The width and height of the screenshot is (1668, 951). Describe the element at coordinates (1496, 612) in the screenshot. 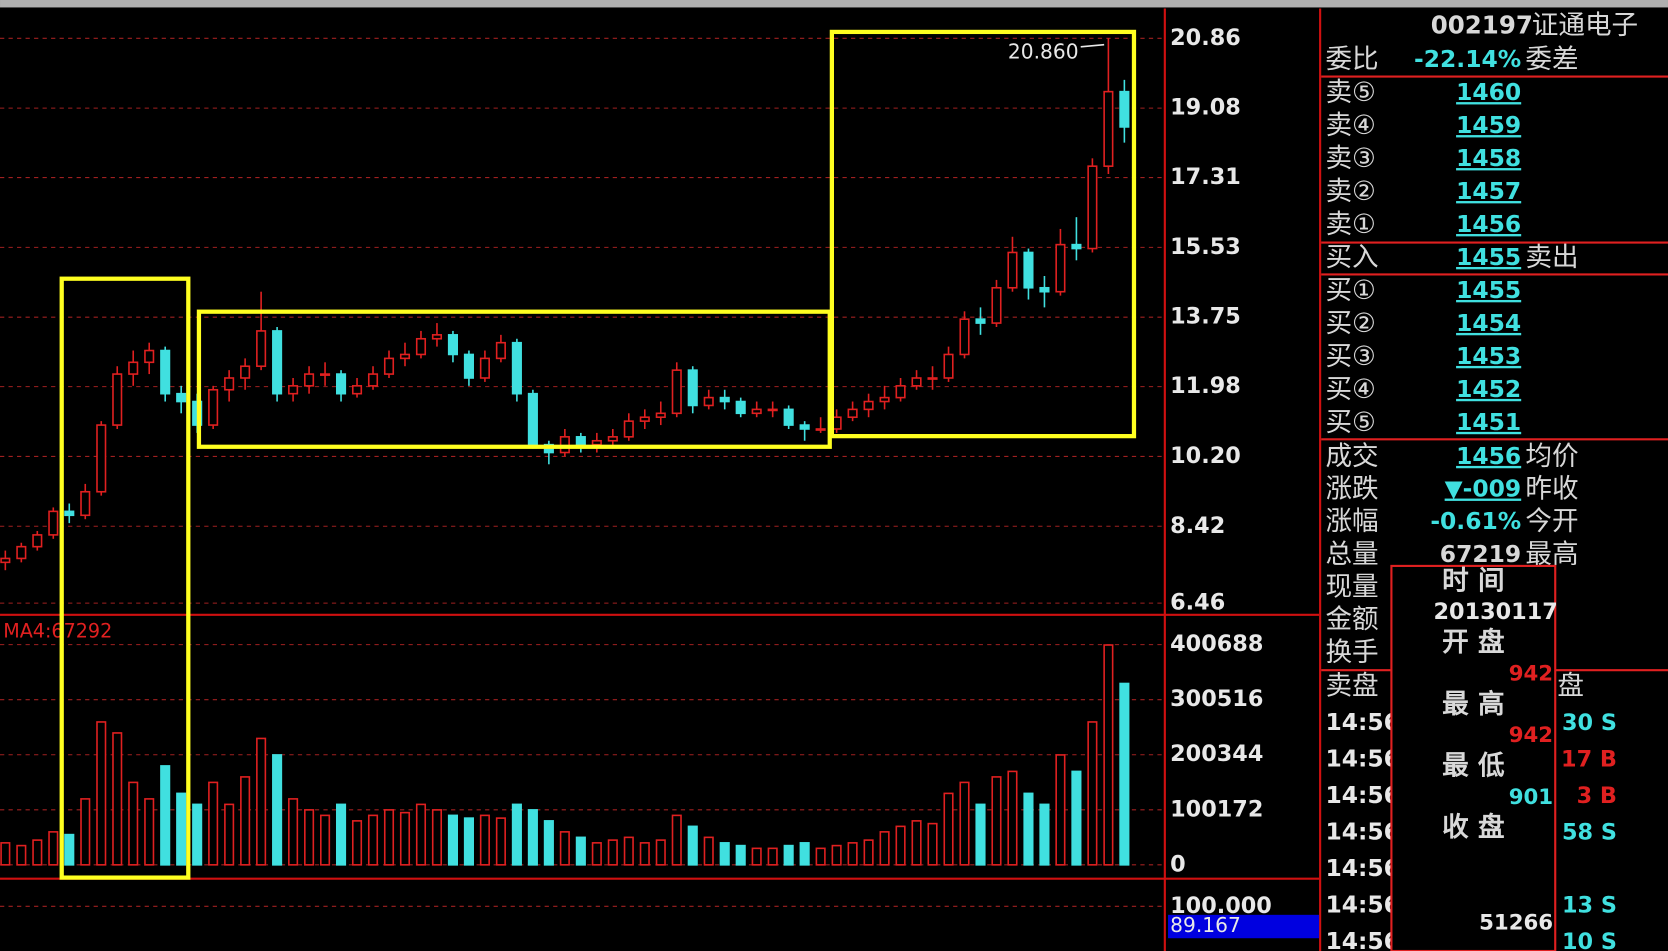

I see `popup-item: 20130117` at that location.